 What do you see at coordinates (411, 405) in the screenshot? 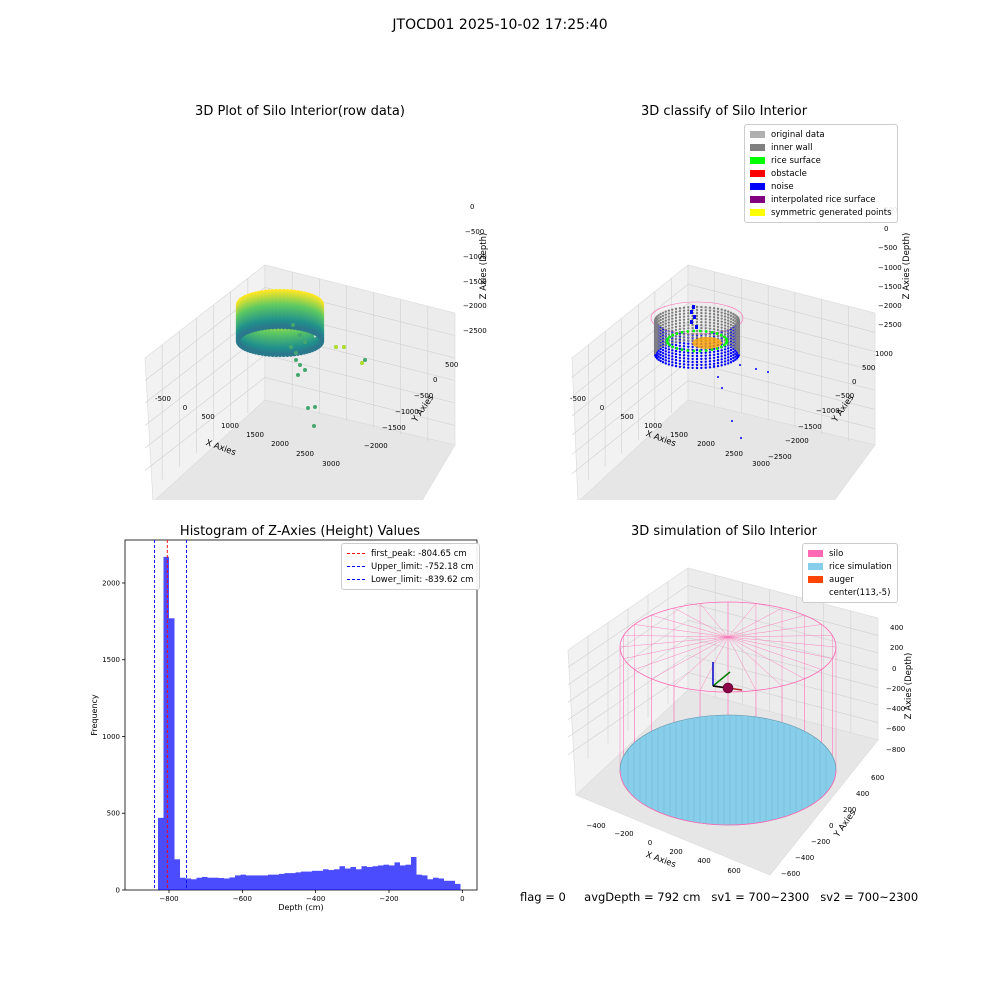
I see `panel1-yticks: 500 0 −500 −1000 −1500 −2000` at bounding box center [411, 405].